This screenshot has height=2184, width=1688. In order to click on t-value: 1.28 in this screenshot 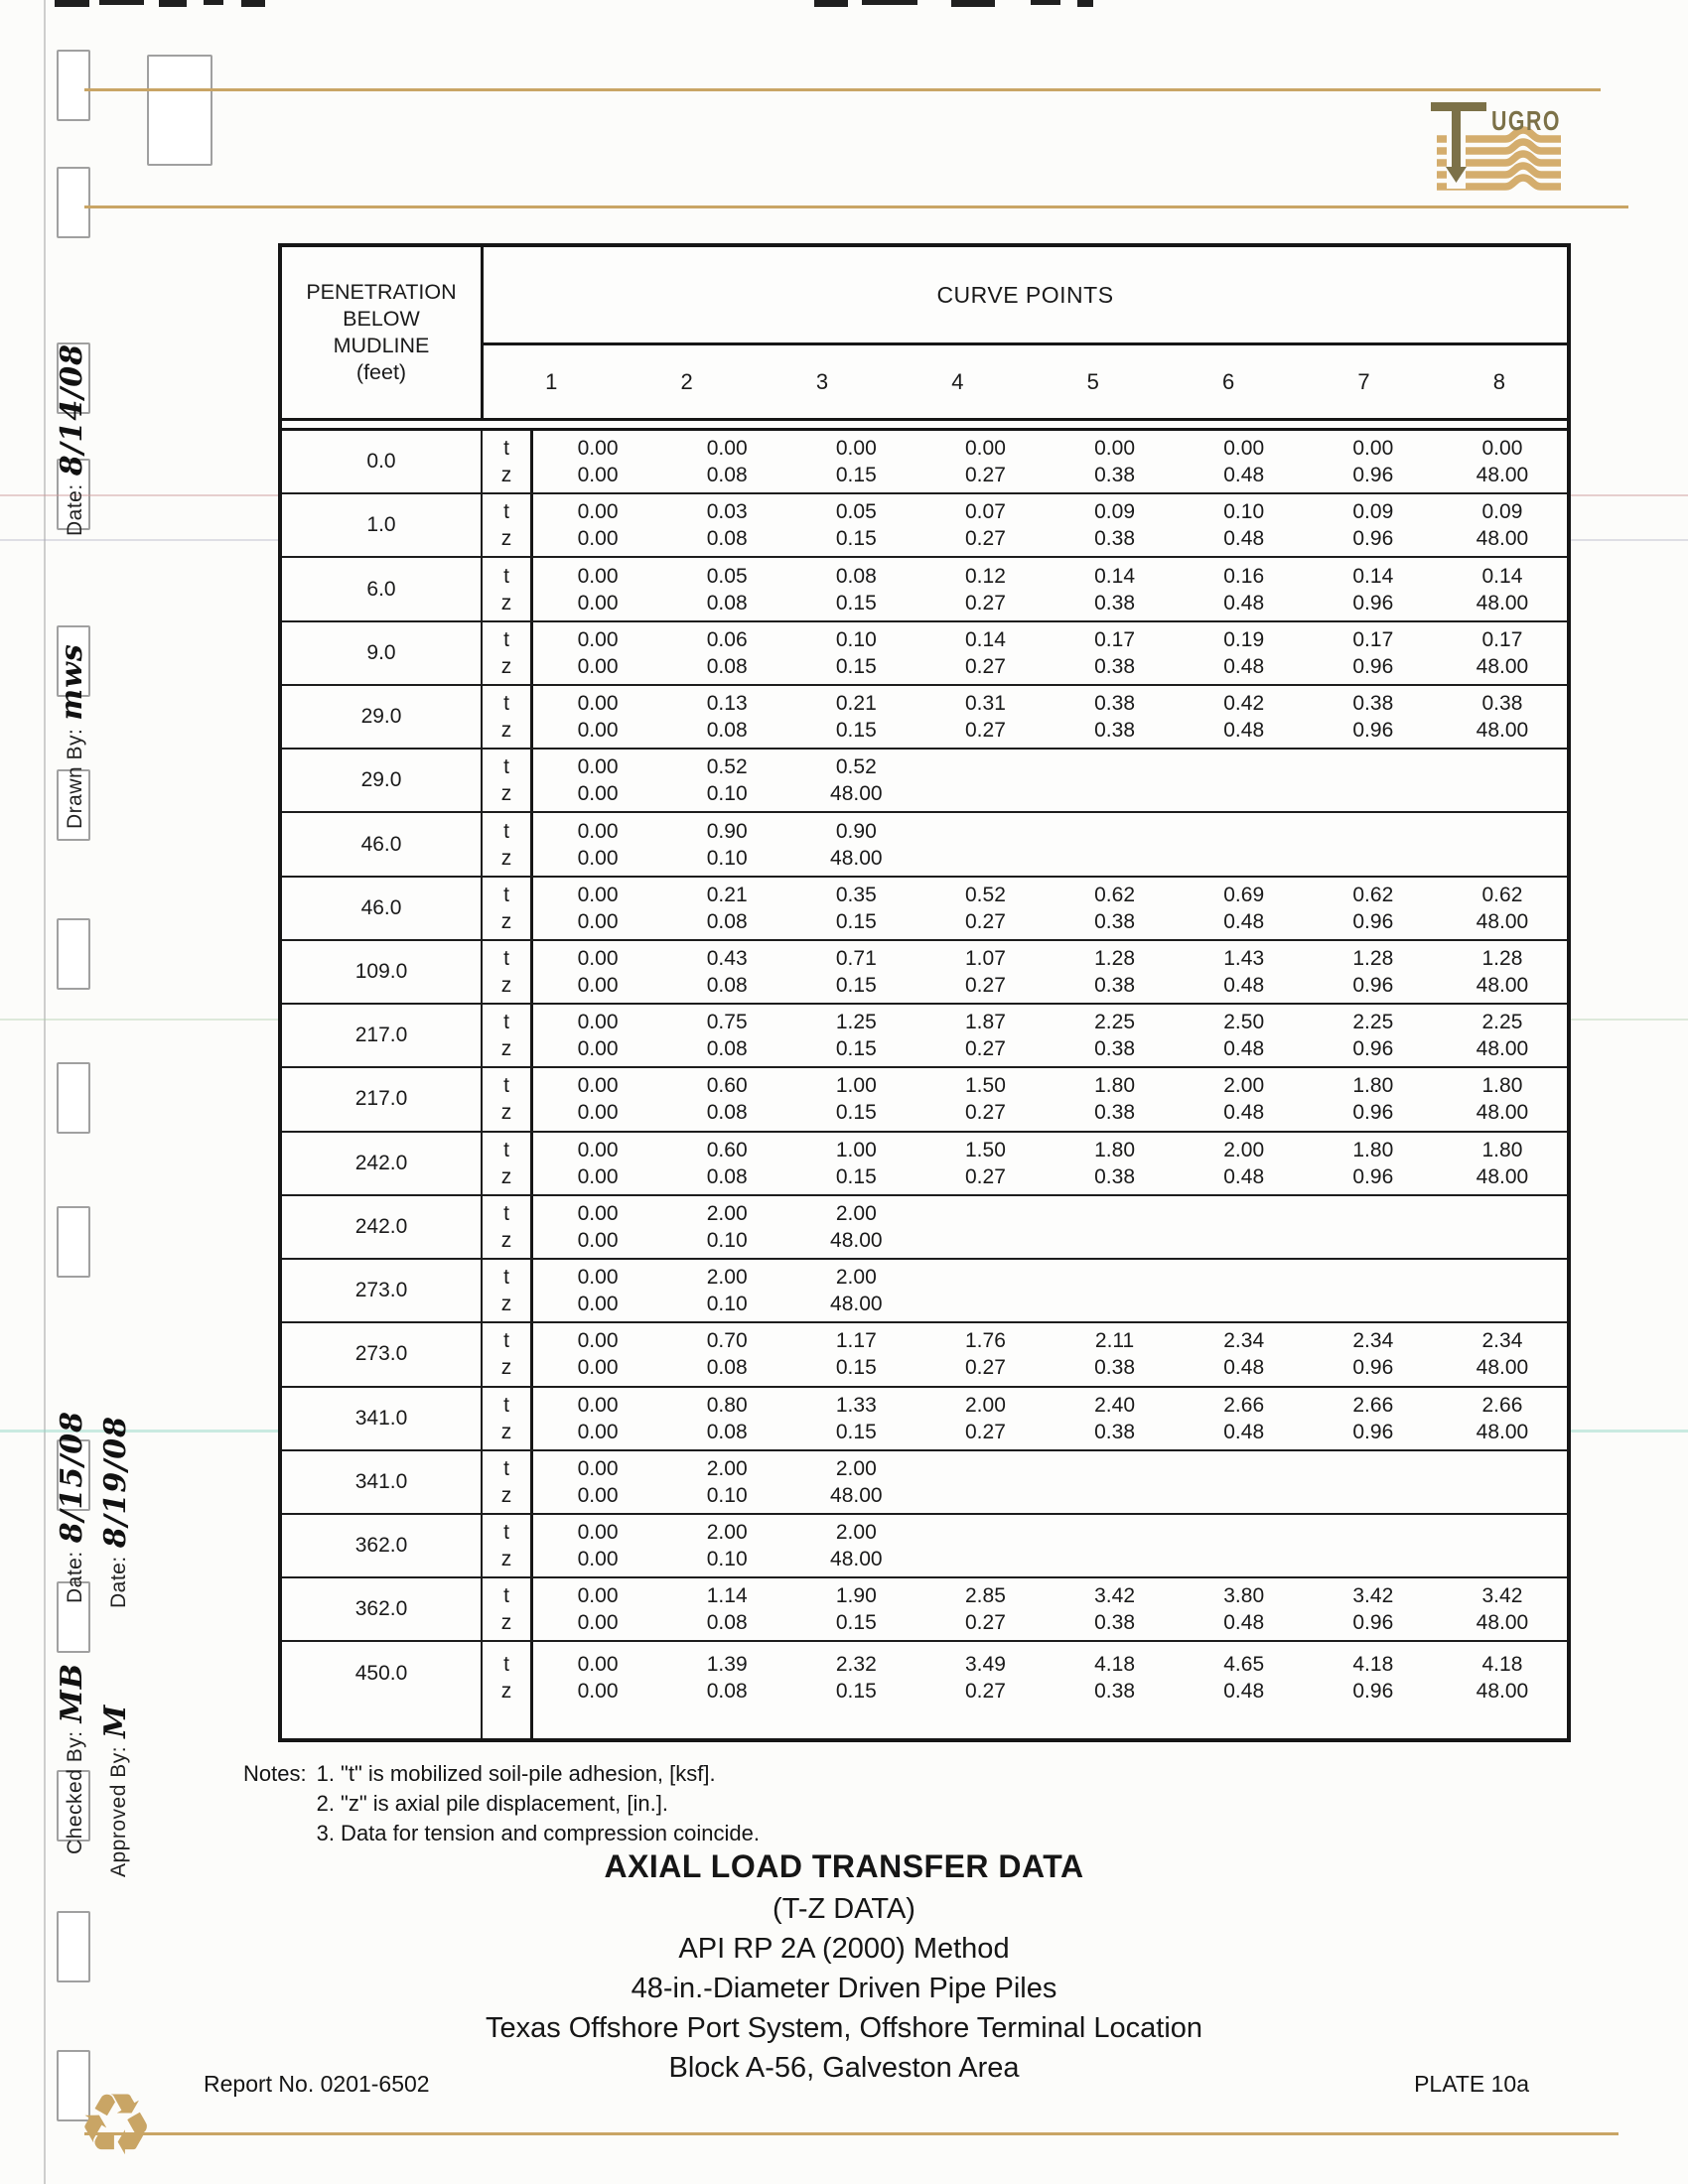, I will do `click(1502, 958)`.